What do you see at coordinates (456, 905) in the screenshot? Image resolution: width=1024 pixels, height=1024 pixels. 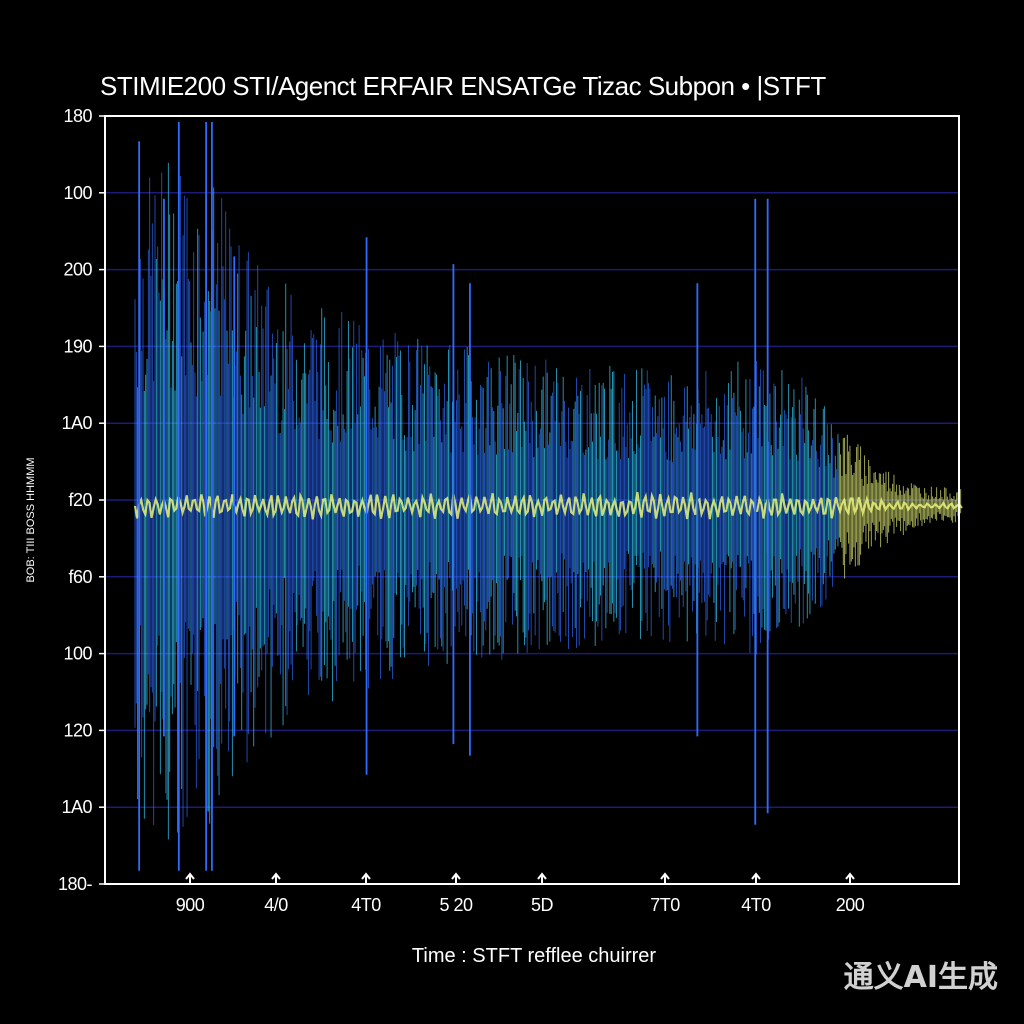 I see `x-tick-label: 5 20` at bounding box center [456, 905].